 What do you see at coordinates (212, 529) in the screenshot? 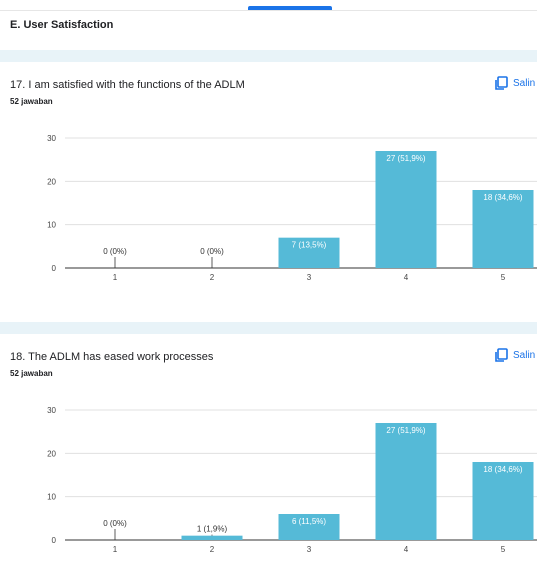
I see `data-label: 1 (1,9%)` at bounding box center [212, 529].